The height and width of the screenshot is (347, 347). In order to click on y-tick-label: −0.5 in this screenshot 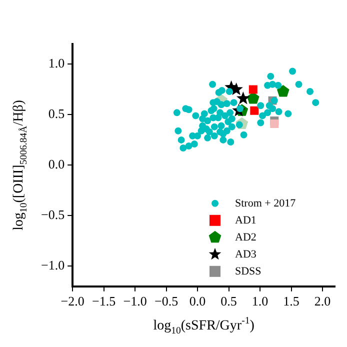, I will do `click(52, 214)`.